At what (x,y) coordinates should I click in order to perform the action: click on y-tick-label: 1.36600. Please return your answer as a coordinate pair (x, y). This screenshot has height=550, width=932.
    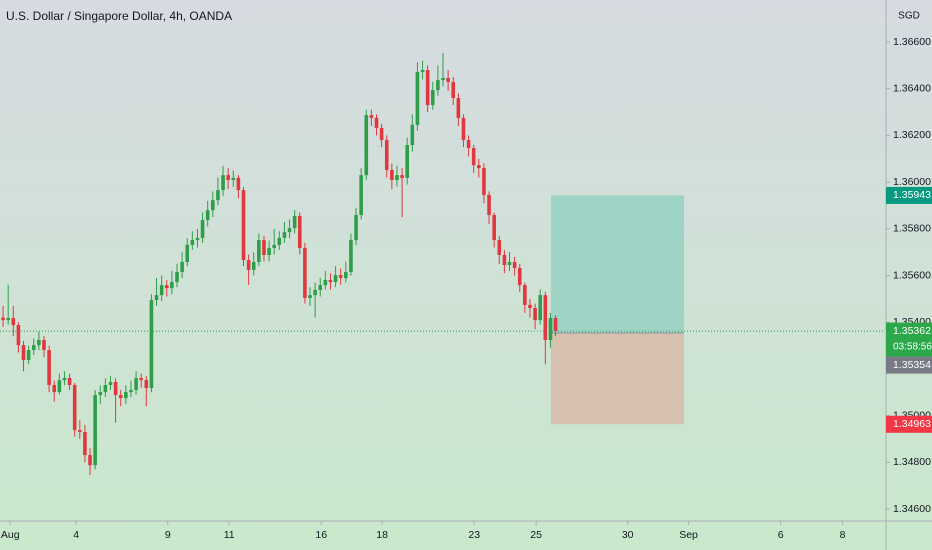
    Looking at the image, I should click on (912, 42).